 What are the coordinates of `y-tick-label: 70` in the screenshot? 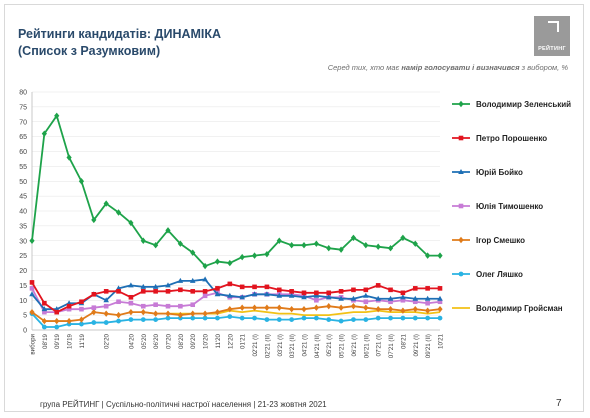 It's located at (23, 122).